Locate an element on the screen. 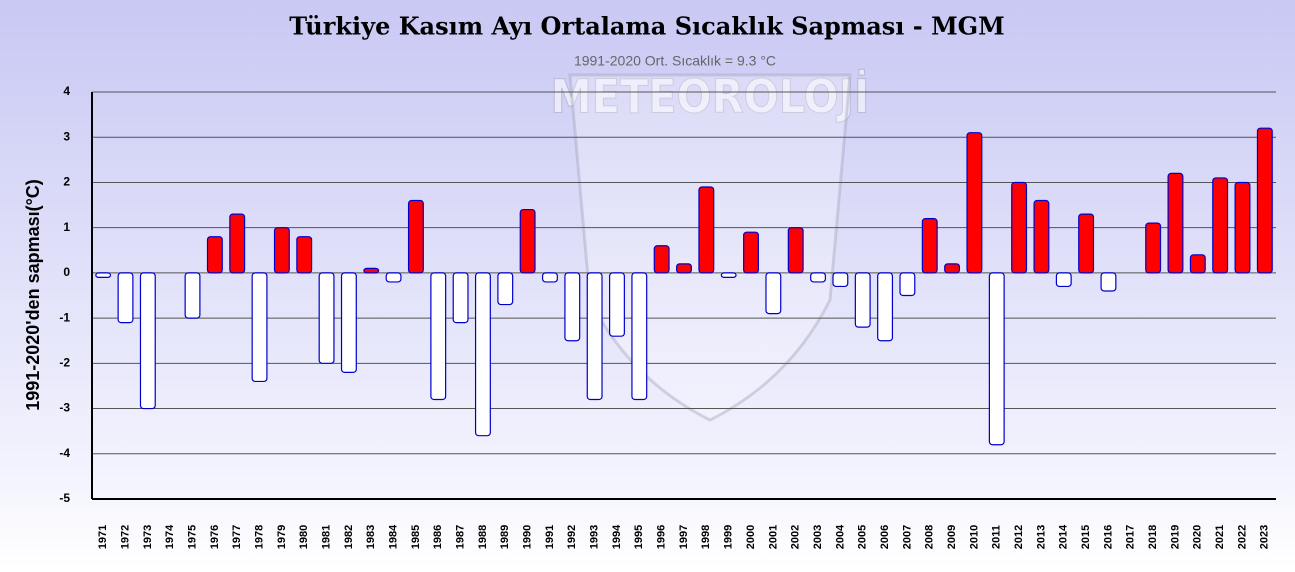 This screenshot has width=1295, height=572. x-tick-label: 2008 is located at coordinates (930, 537).